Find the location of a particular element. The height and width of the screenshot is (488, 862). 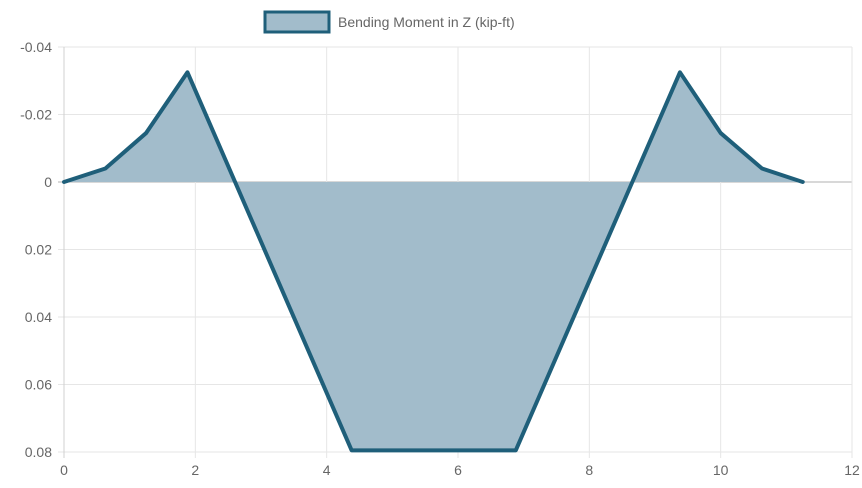

y-tick-label: 0.08 is located at coordinates (38, 452).